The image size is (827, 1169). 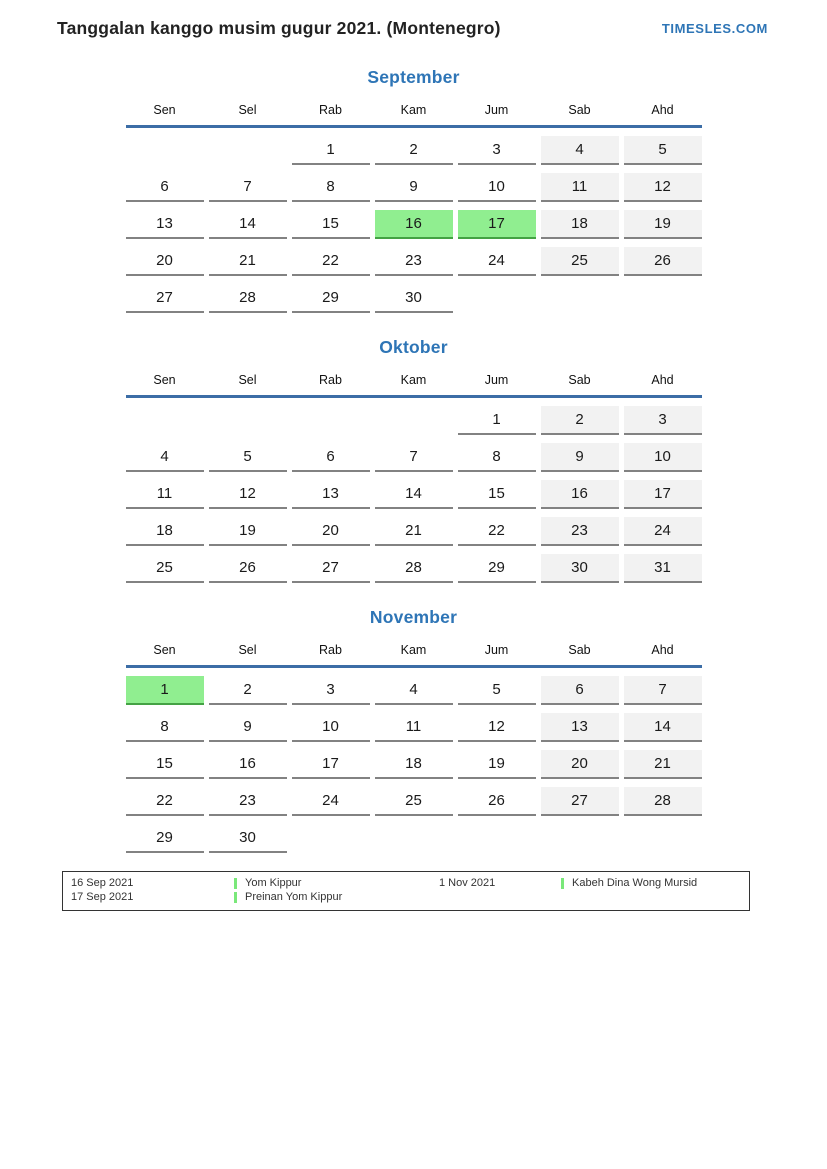 What do you see at coordinates (336, 884) in the screenshot?
I see `legend-event: Yom Kippur` at bounding box center [336, 884].